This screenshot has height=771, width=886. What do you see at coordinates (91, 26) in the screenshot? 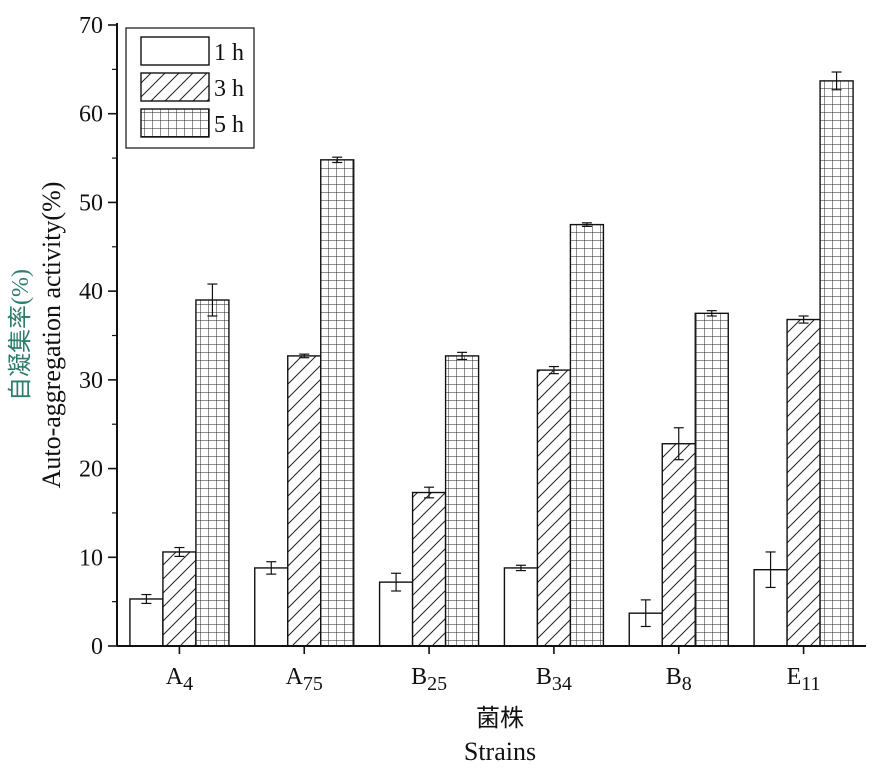
I see `y-tick-label: 70` at bounding box center [91, 26].